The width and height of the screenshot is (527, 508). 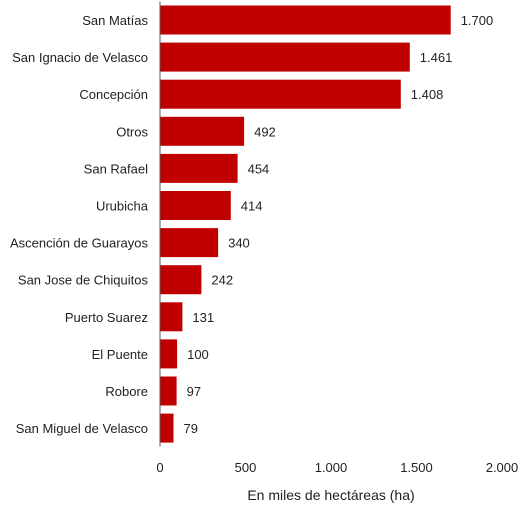 I want to click on bar-value-label: 1.700, so click(x=477, y=20).